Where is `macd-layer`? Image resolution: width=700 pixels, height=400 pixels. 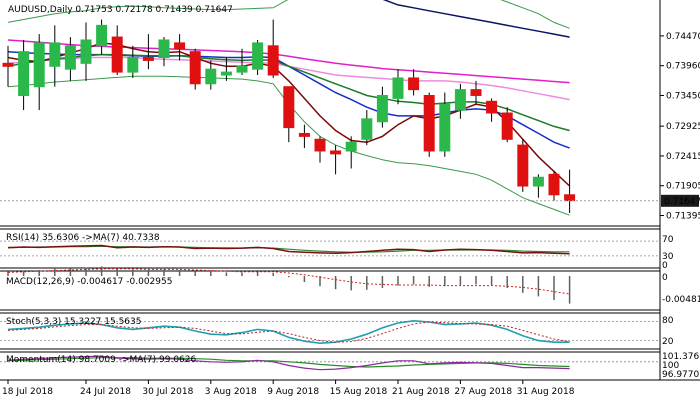
macd-layer is located at coordinates (289, 285).